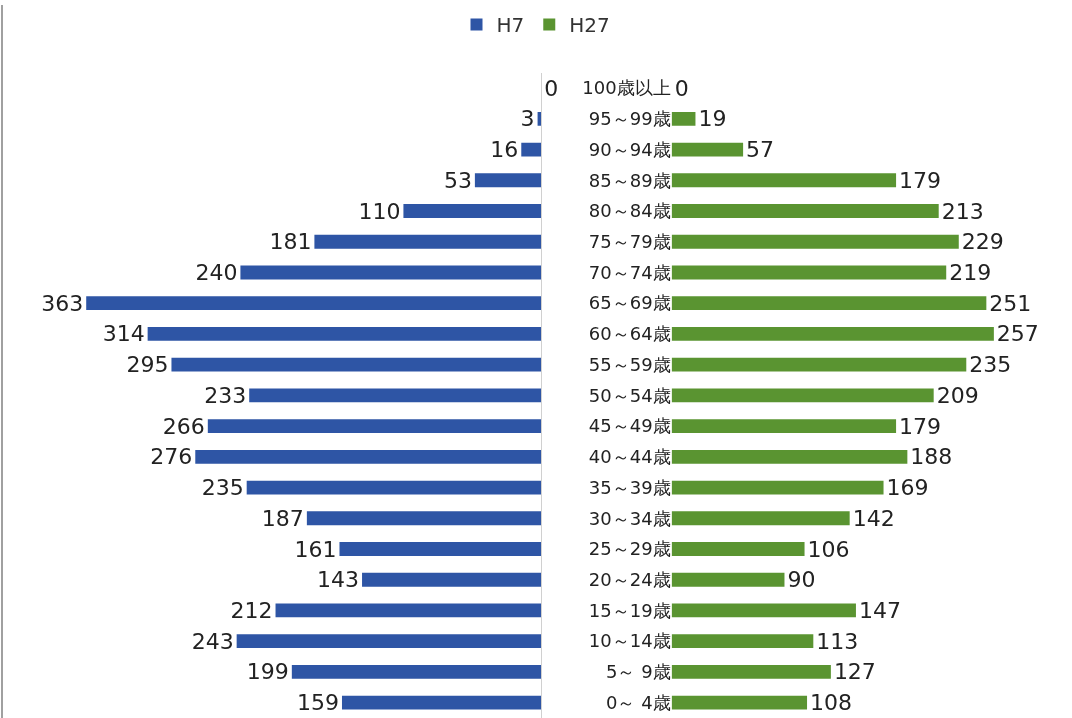 The width and height of the screenshot is (1072, 718). Describe the element at coordinates (1010, 303) in the screenshot. I see `data-label: 251` at that location.